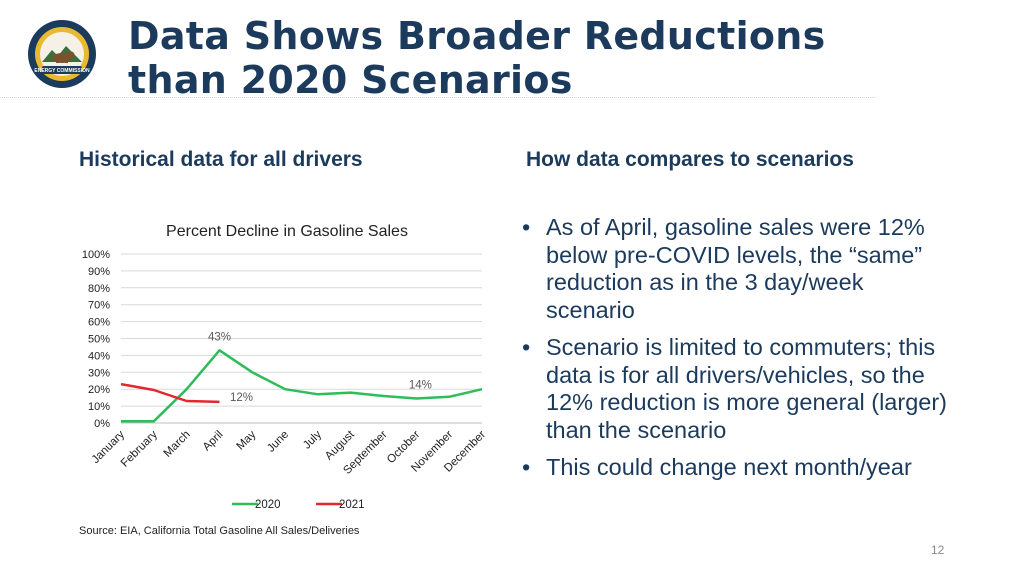 This screenshot has width=1024, height=576. I want to click on x-tick-label: May, so click(247, 440).